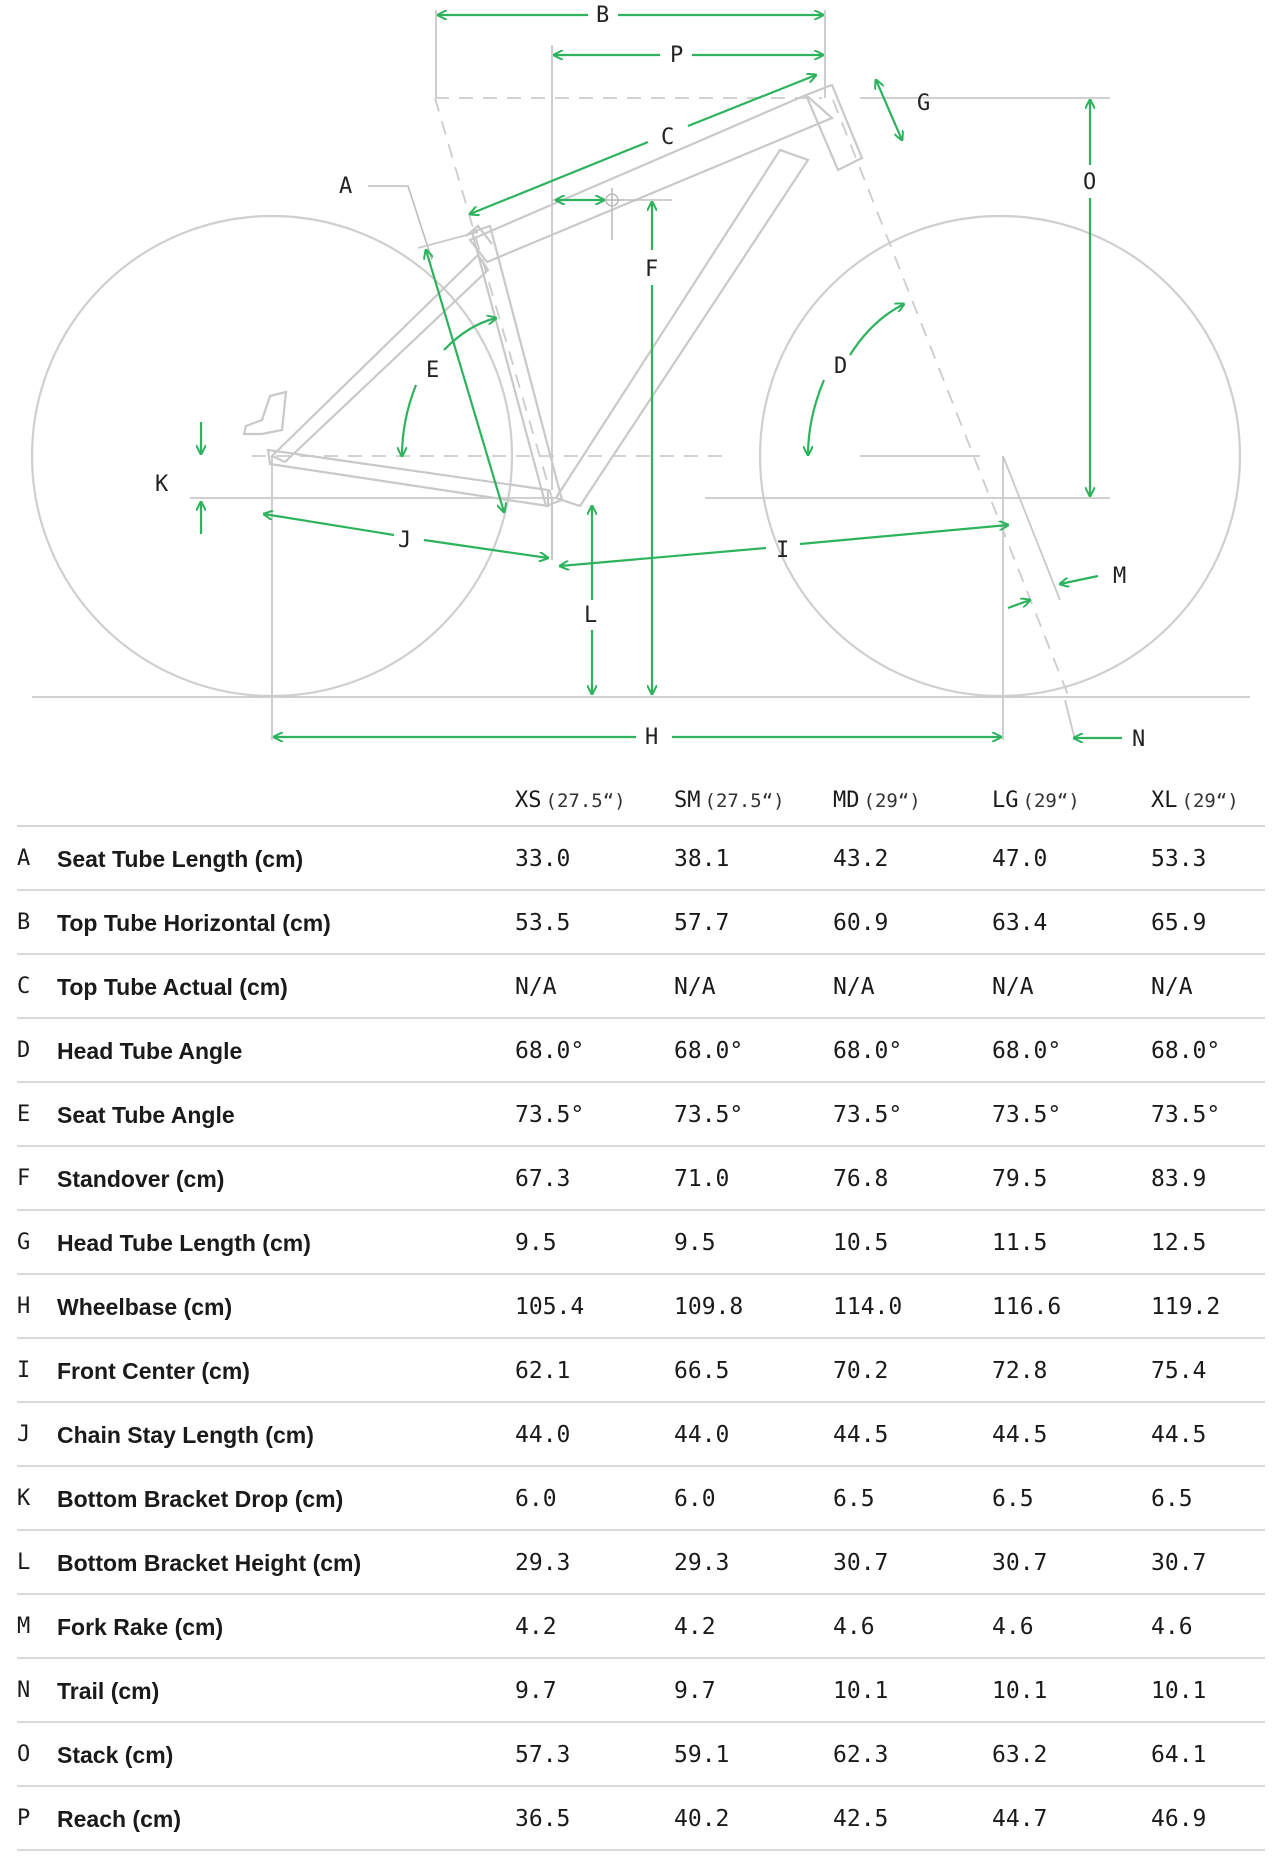 Image resolution: width=1272 pixels, height=1857 pixels. Describe the element at coordinates (145, 1307) in the screenshot. I see `row-label: Wheelbase (cm)` at that location.